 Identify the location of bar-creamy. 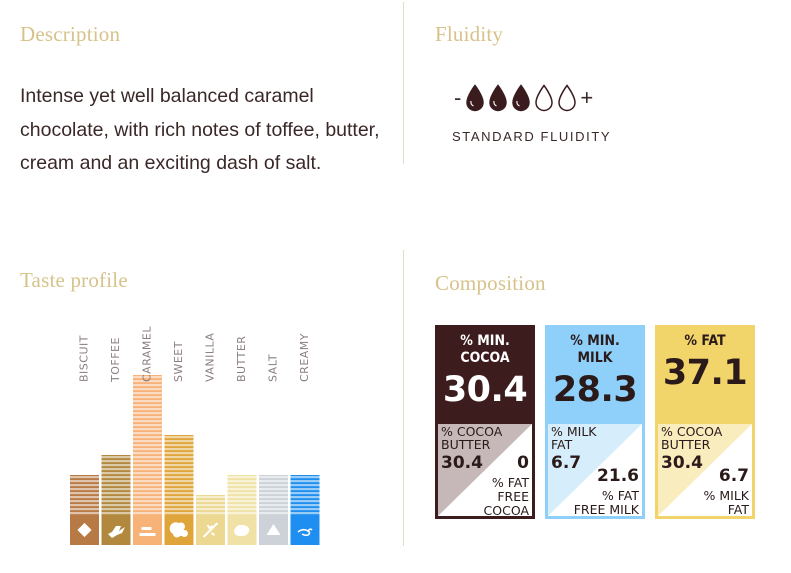
(305, 495).